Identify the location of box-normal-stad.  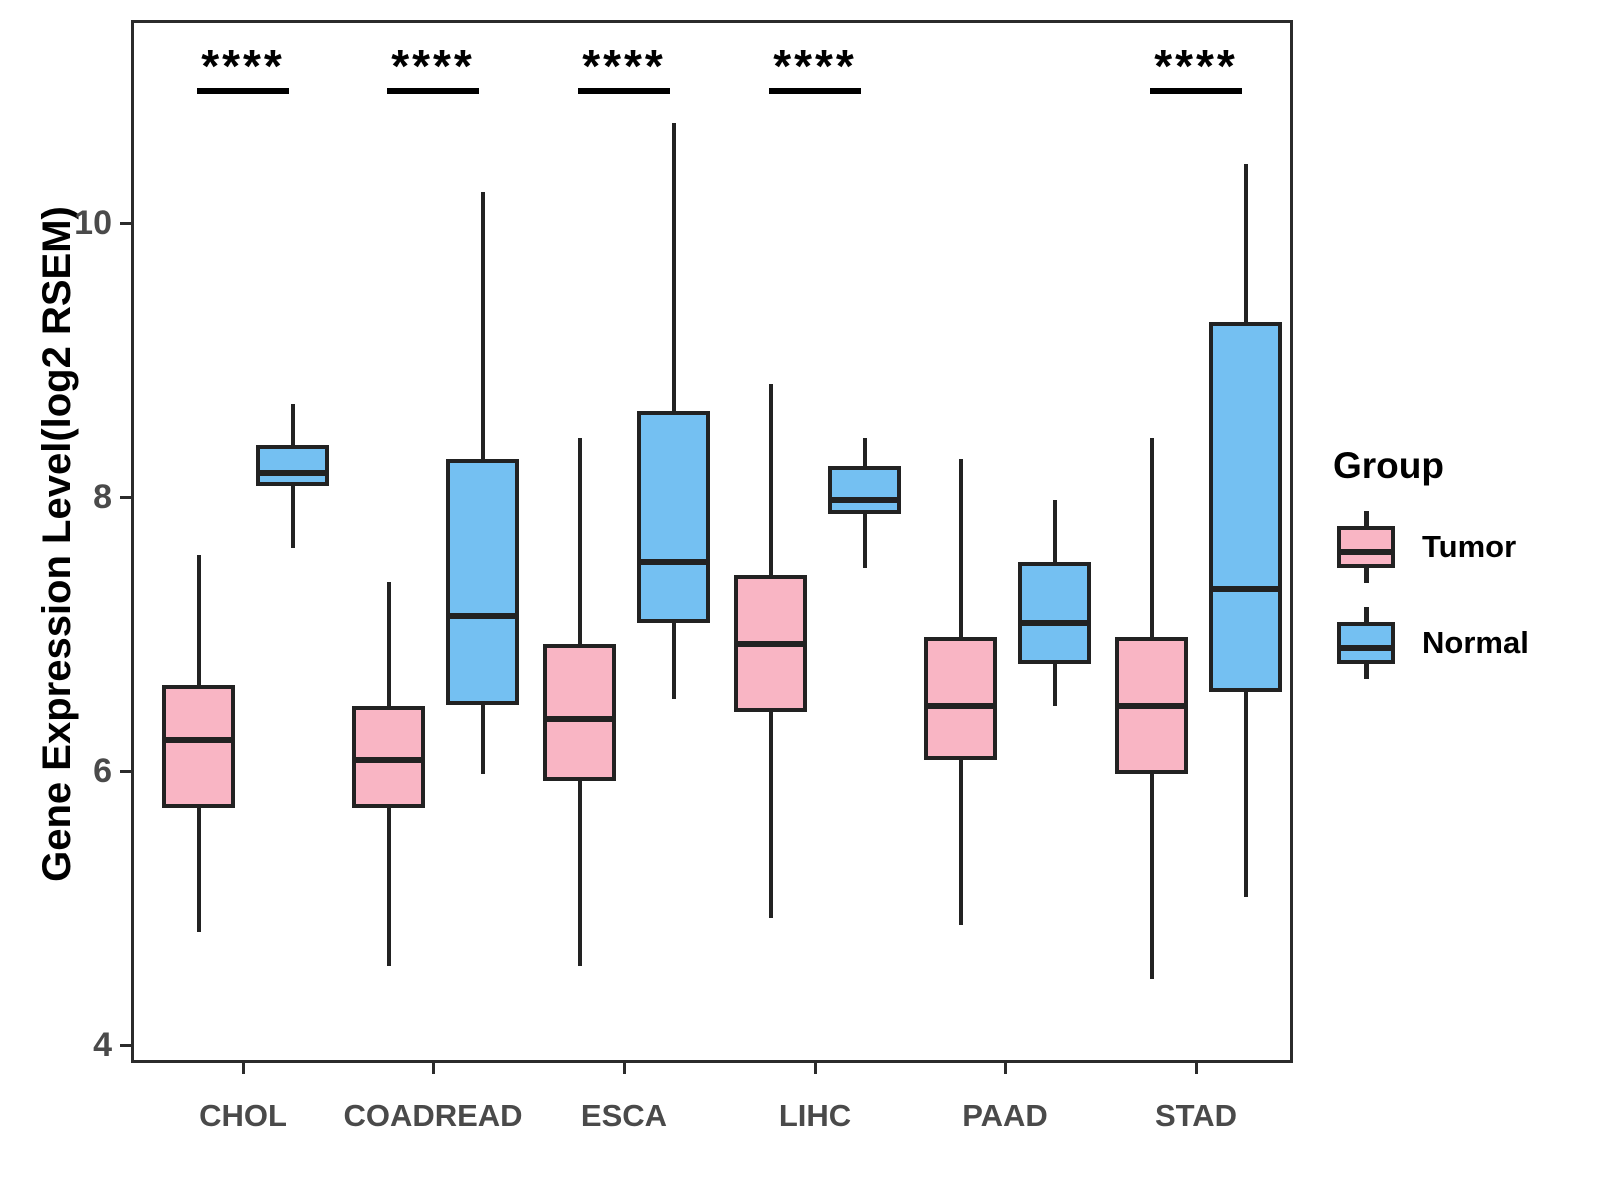
(1245, 506).